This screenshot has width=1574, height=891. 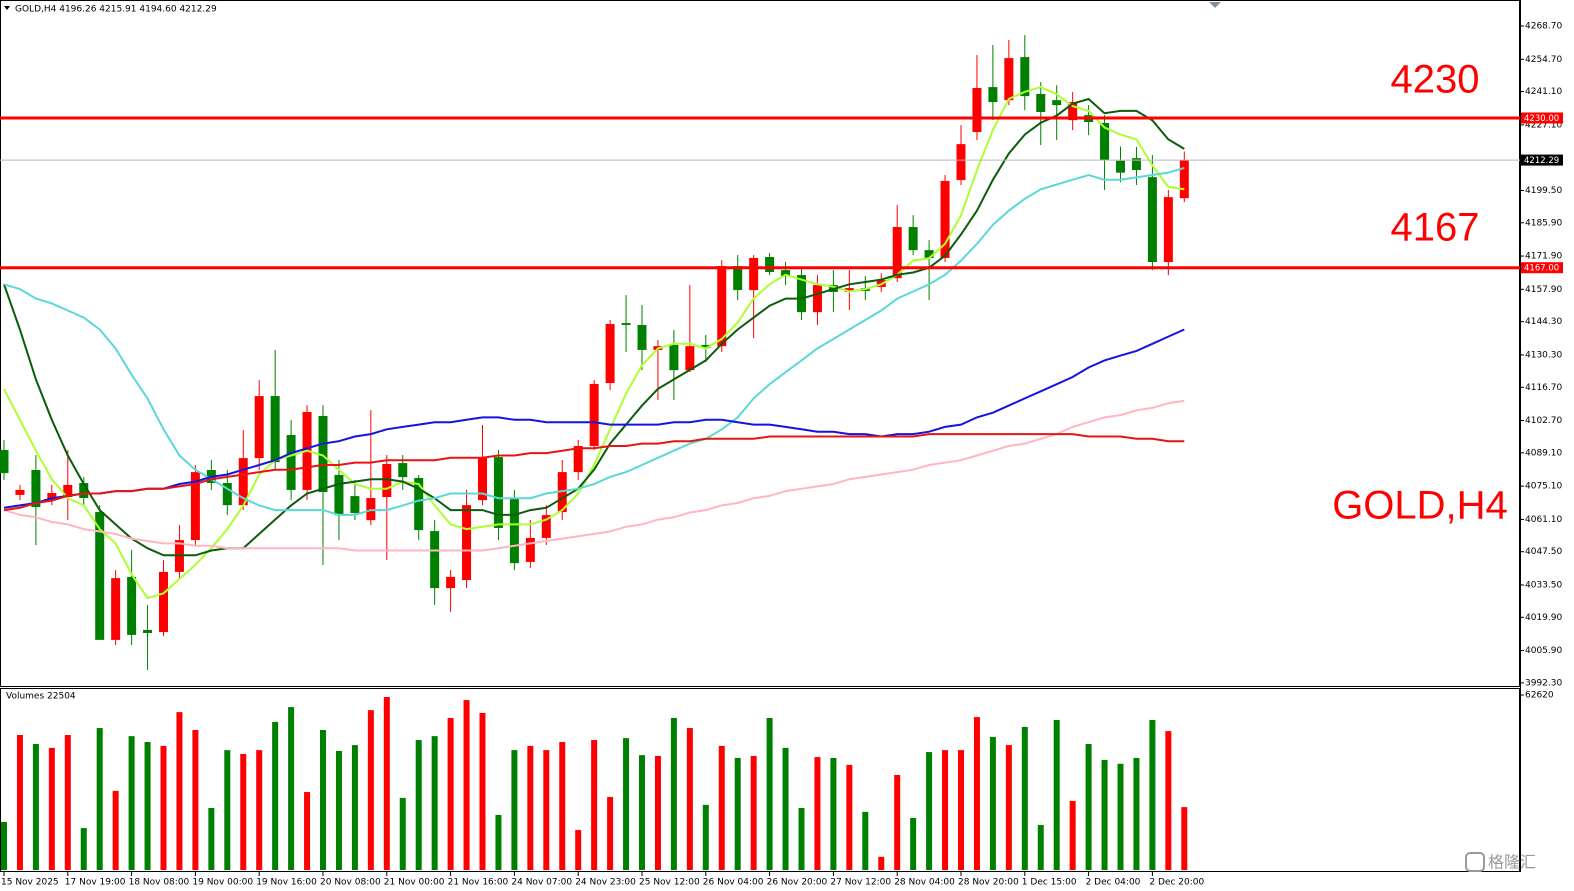 I want to click on x-tick-label: 27 Nov 12:00, so click(x=860, y=883).